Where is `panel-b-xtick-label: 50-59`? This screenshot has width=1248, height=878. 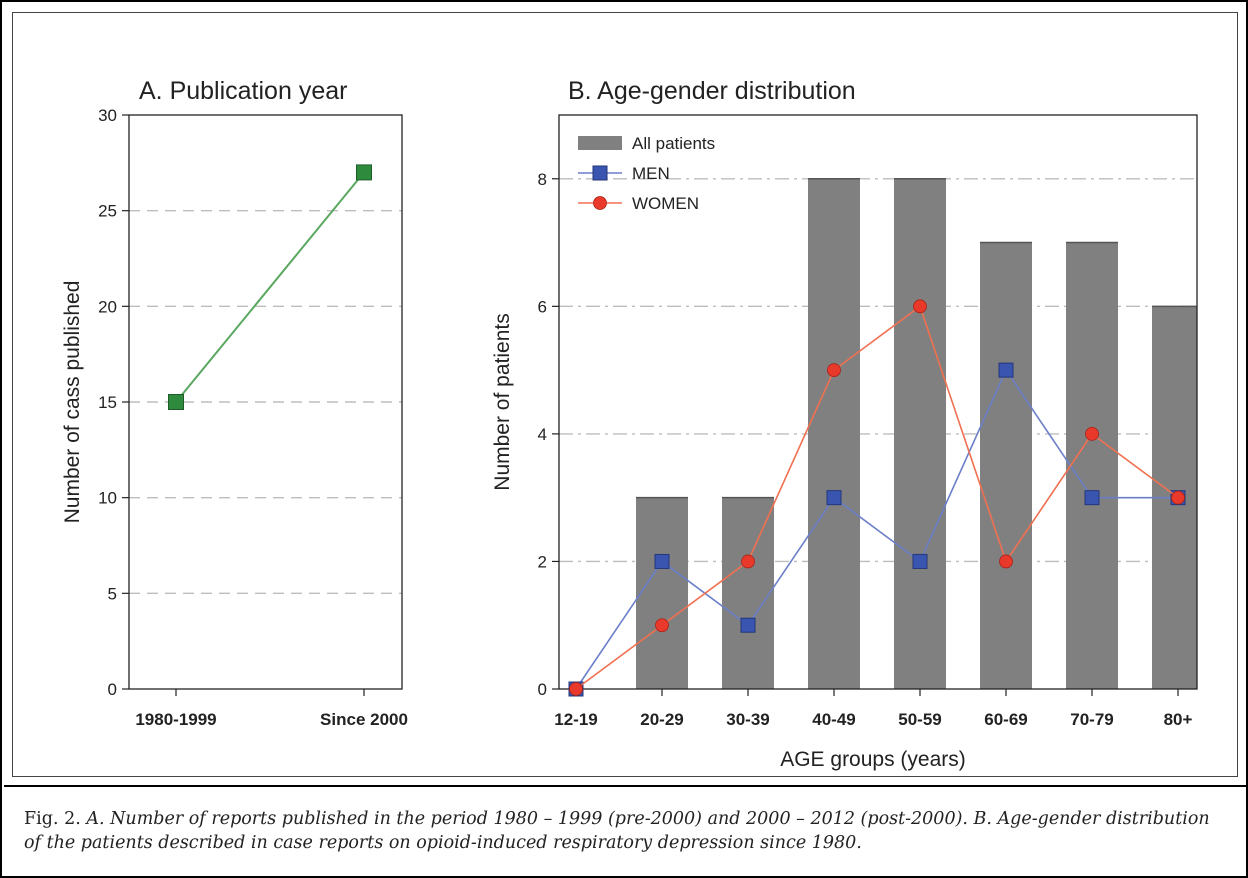 panel-b-xtick-label: 50-59 is located at coordinates (919, 719).